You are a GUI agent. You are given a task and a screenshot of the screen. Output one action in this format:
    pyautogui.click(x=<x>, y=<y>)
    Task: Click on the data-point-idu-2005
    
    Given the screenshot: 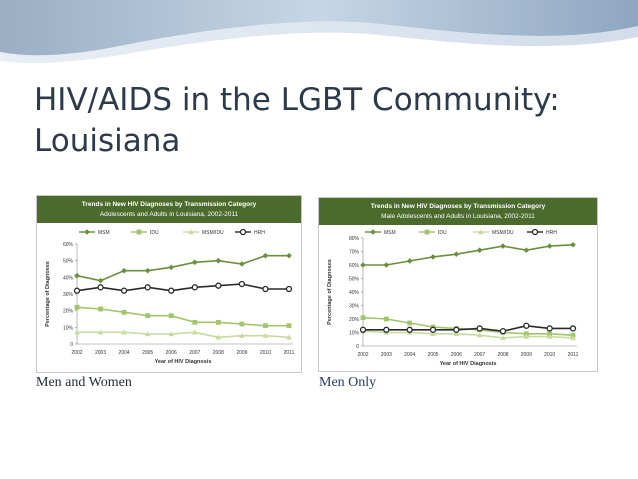 What is the action you would take?
    pyautogui.click(x=148, y=316)
    